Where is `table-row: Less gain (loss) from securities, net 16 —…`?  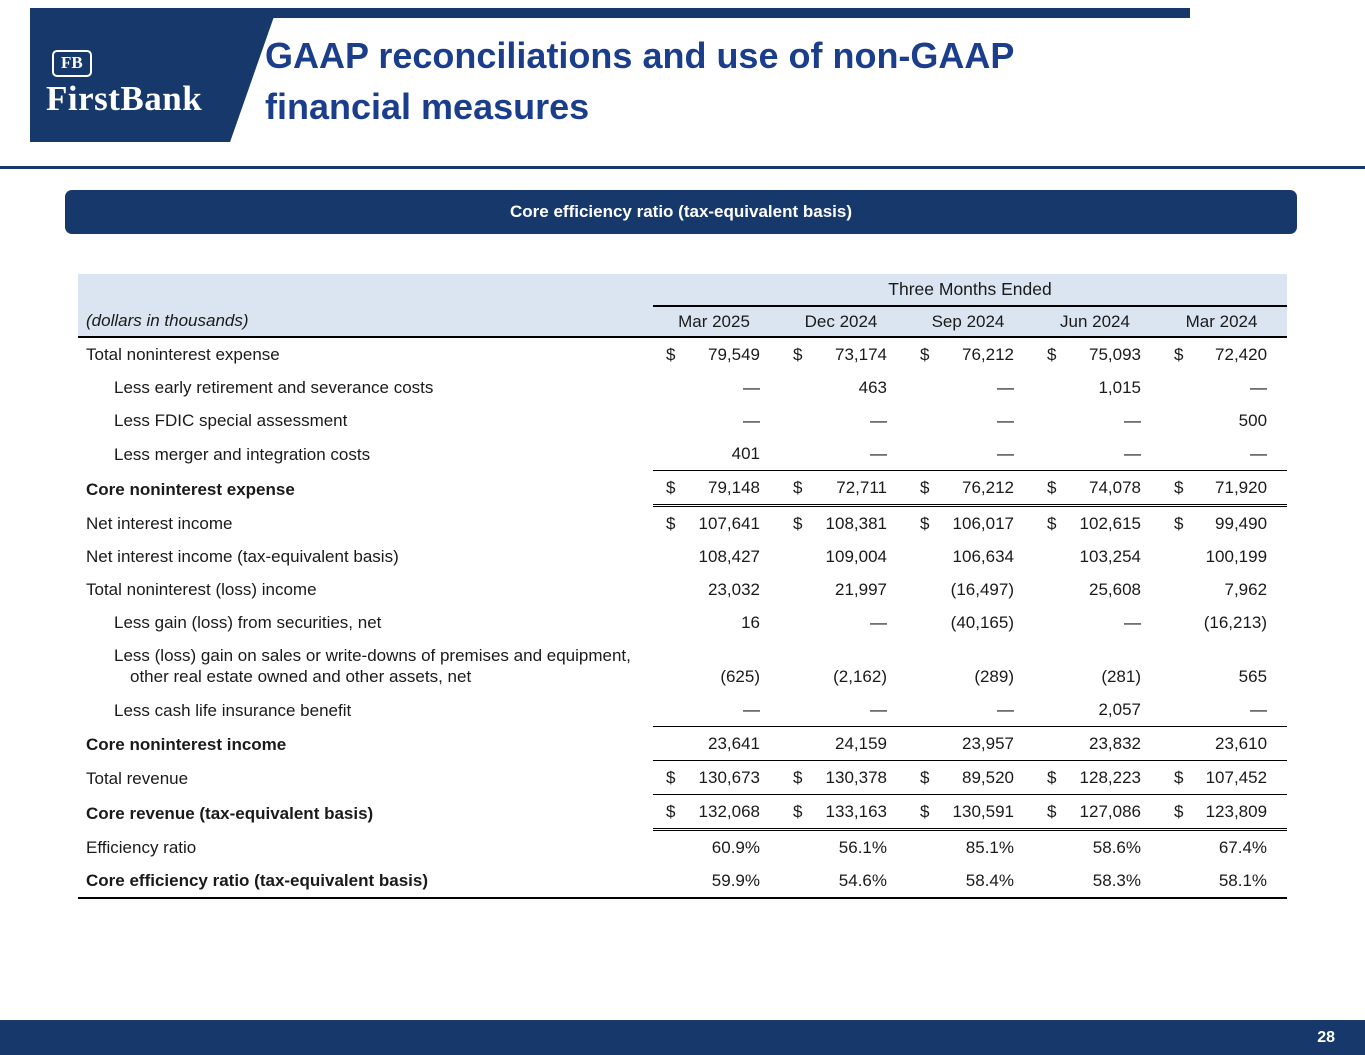 table-row: Less gain (loss) from securities, net 16 —… is located at coordinates (682, 622).